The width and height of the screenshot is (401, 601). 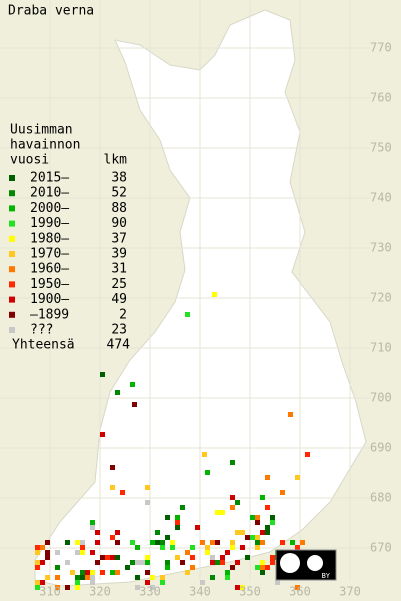 I want to click on y-tick-label: 770, so click(x=381, y=48).